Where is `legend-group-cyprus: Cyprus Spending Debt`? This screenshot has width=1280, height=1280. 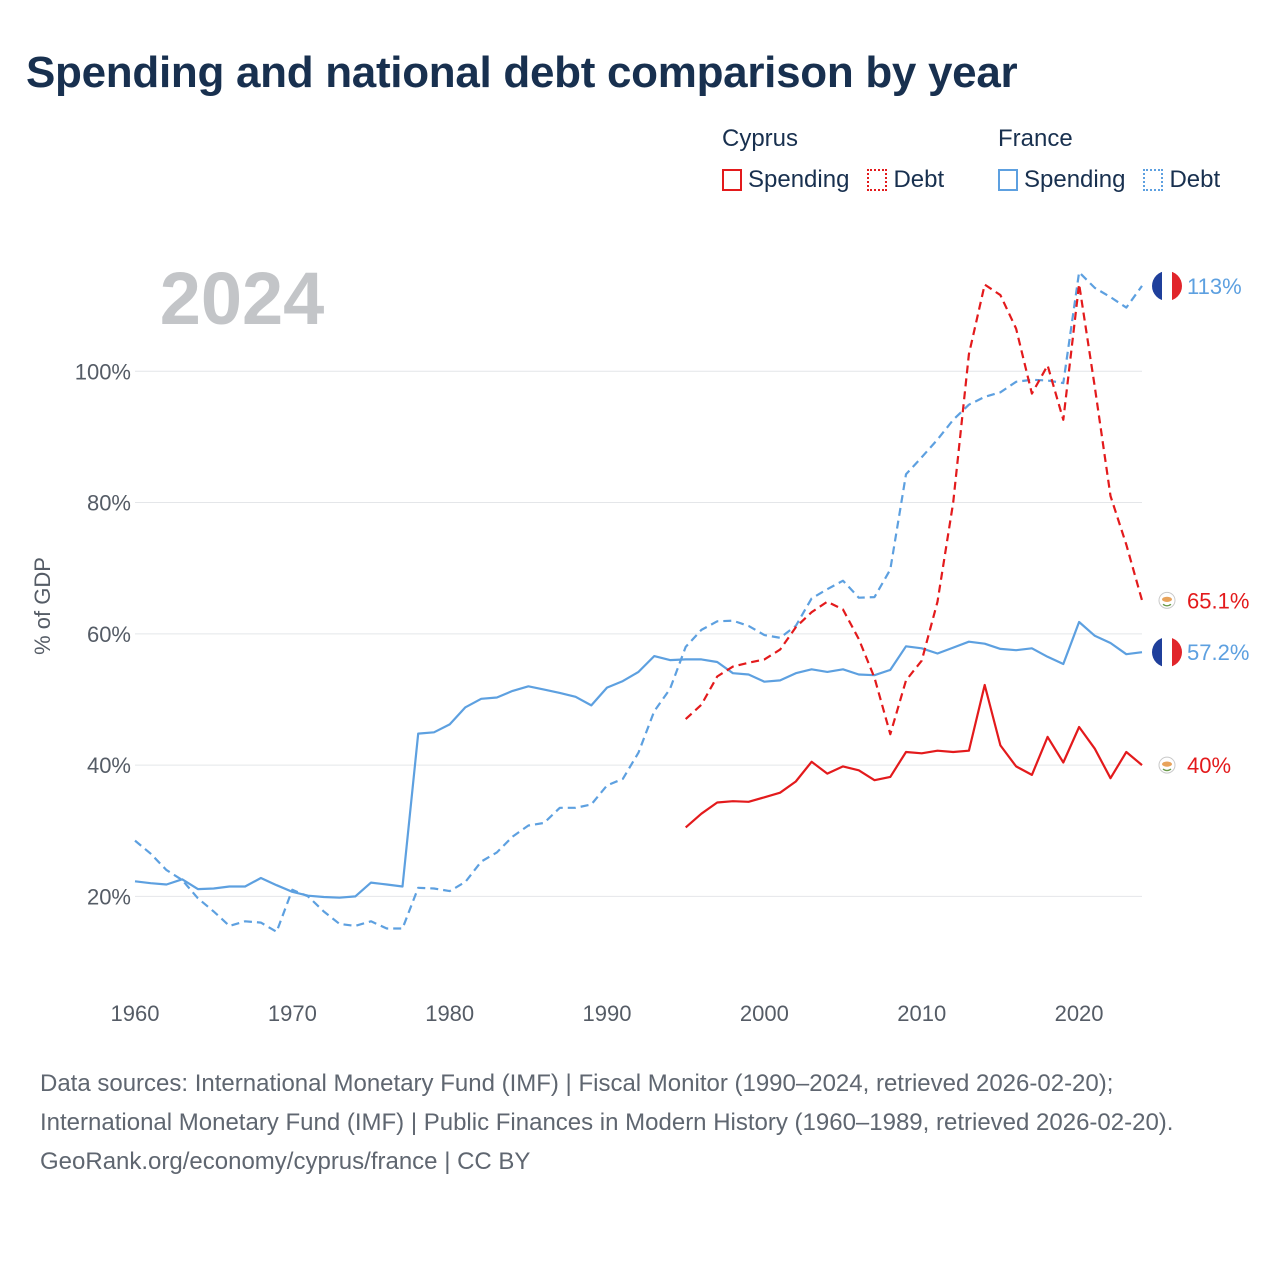
legend-group-cyprus: Cyprus Spending Debt is located at coordinates (842, 159).